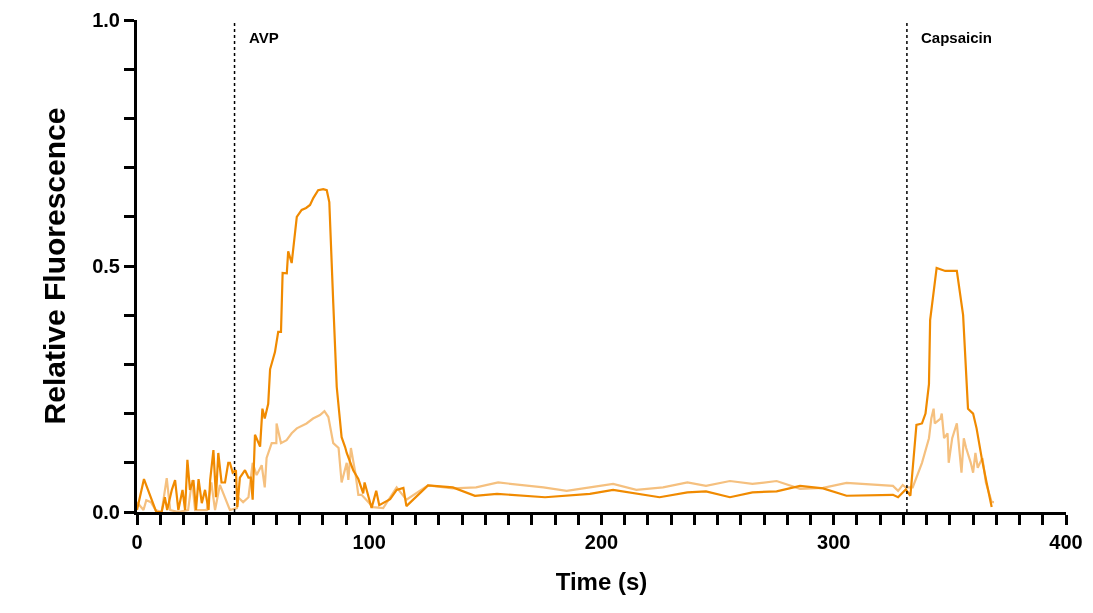 The height and width of the screenshot is (613, 1093). Describe the element at coordinates (264, 37) in the screenshot. I see `ref-line-label: AVP` at that location.